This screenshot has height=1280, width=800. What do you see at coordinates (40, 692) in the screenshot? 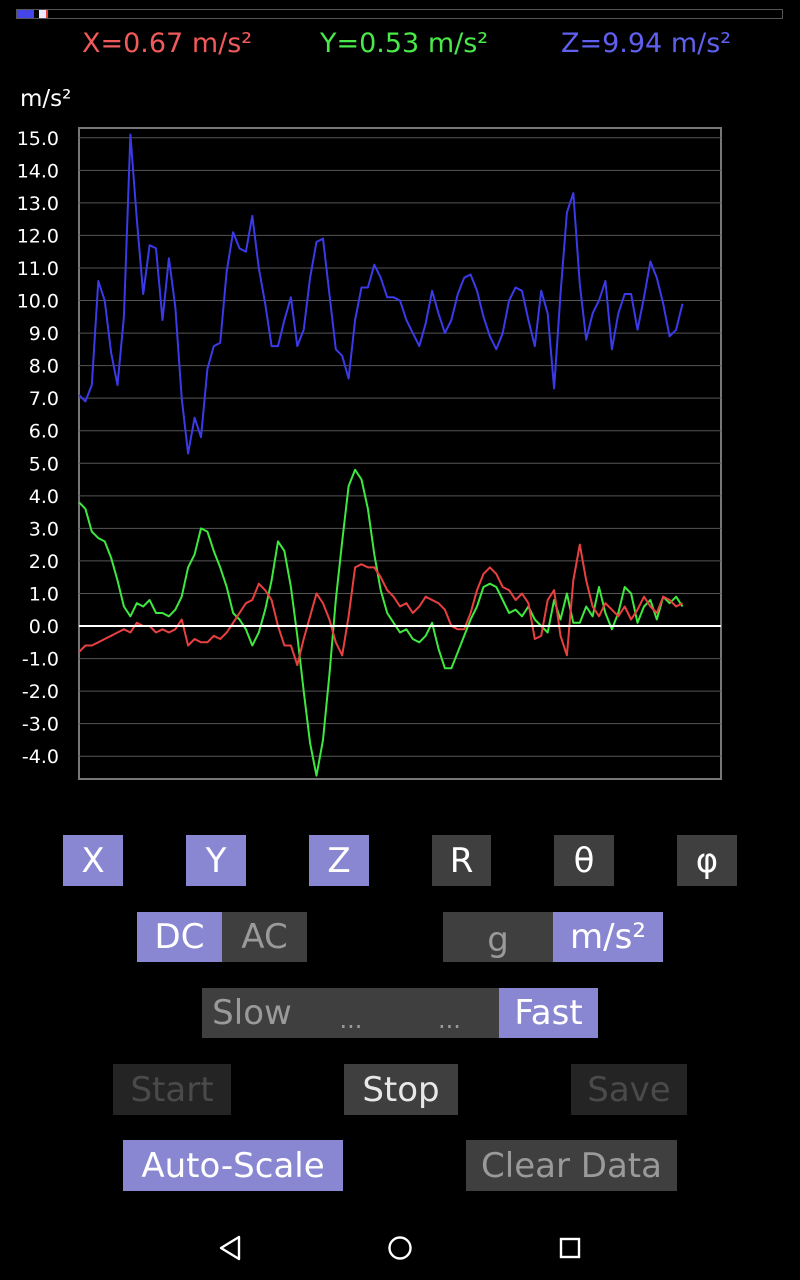
I see `y-tick-label: -2.0` at bounding box center [40, 692].